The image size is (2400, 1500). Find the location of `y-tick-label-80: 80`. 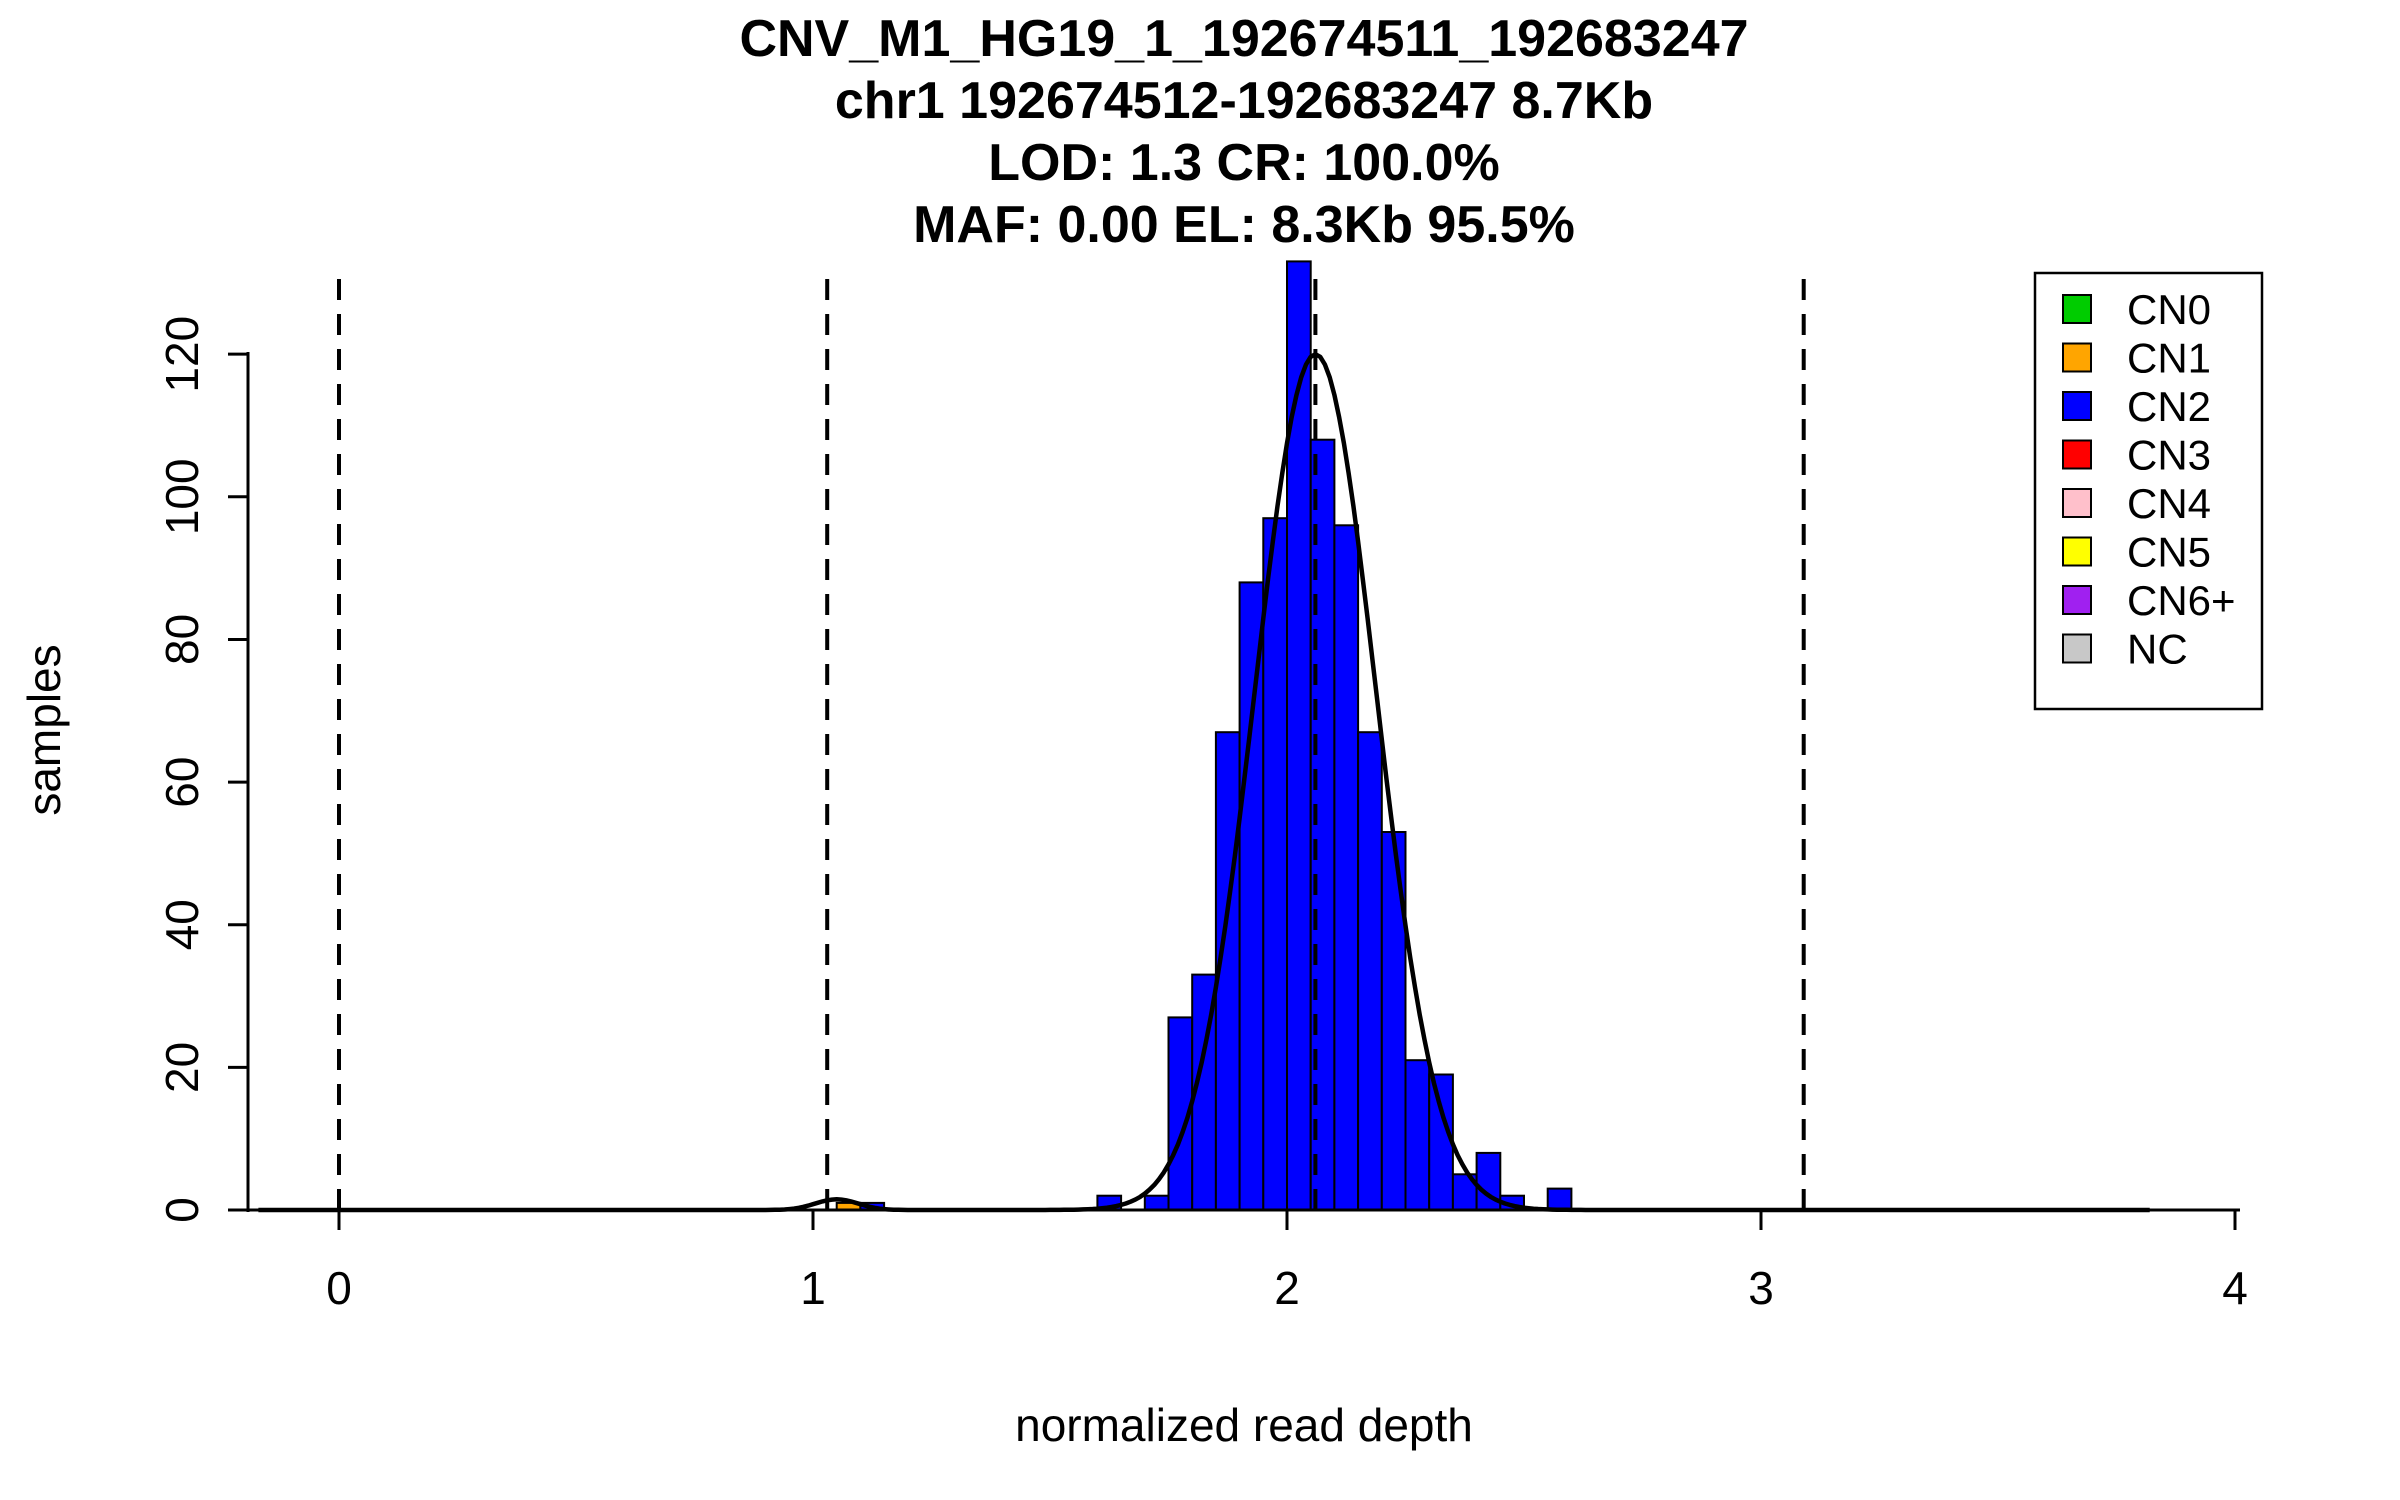

y-tick-label-80: 80 is located at coordinates (182, 639).